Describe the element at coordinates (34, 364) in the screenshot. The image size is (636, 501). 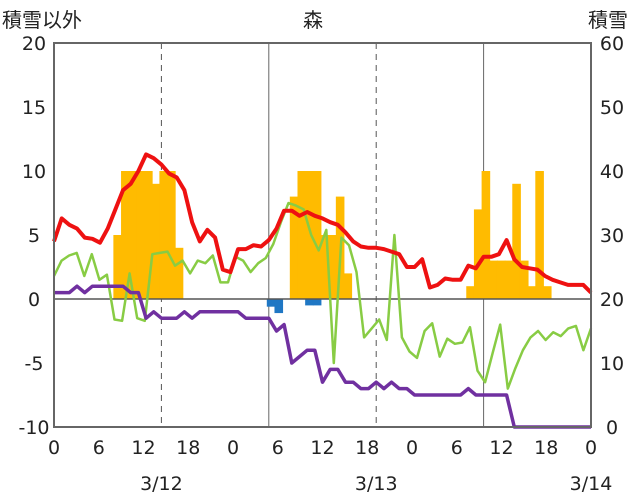
I see `left-tick-label: -5` at that location.